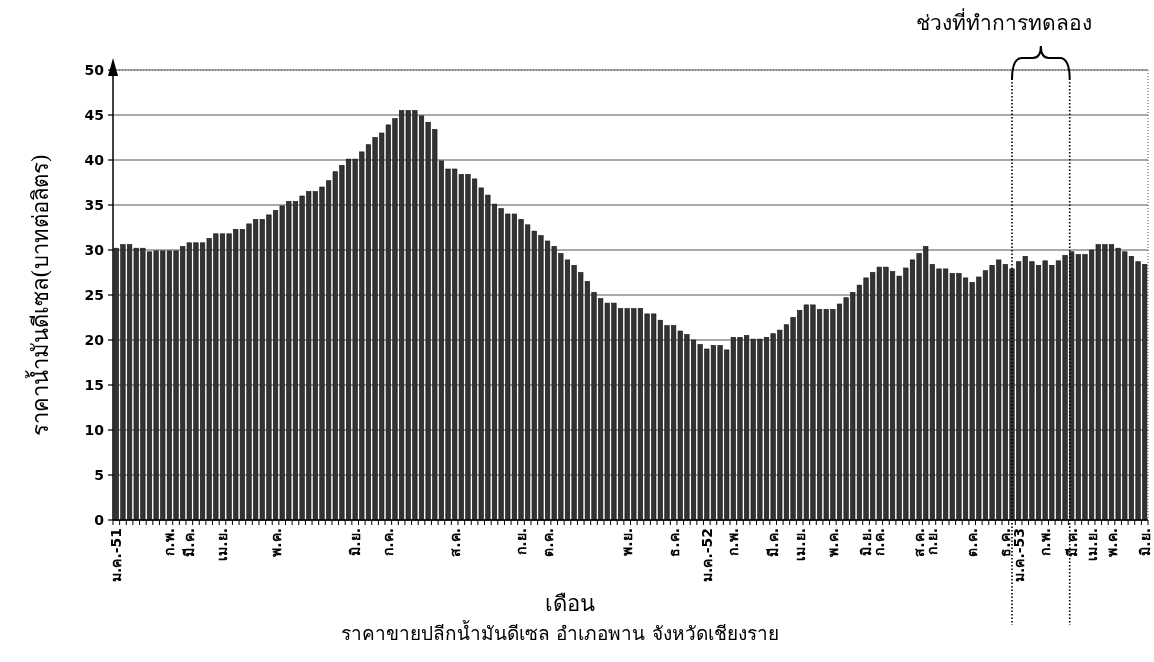 This screenshot has width=1154, height=662. Describe the element at coordinates (99, 475) in the screenshot. I see `y-tick-label: 5` at that location.